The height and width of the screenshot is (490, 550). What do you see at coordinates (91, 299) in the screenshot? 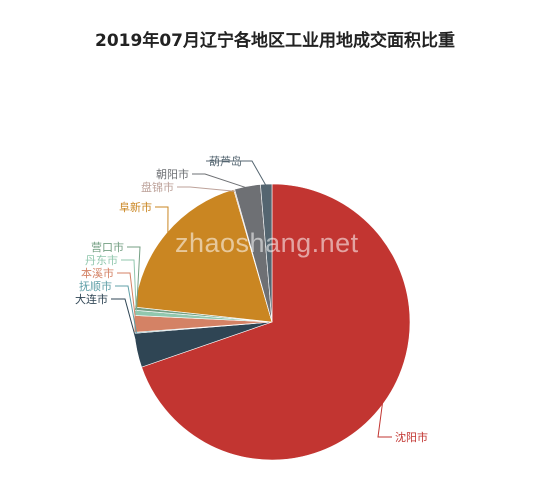
I see `slice-label-1: 大连市` at bounding box center [91, 299].